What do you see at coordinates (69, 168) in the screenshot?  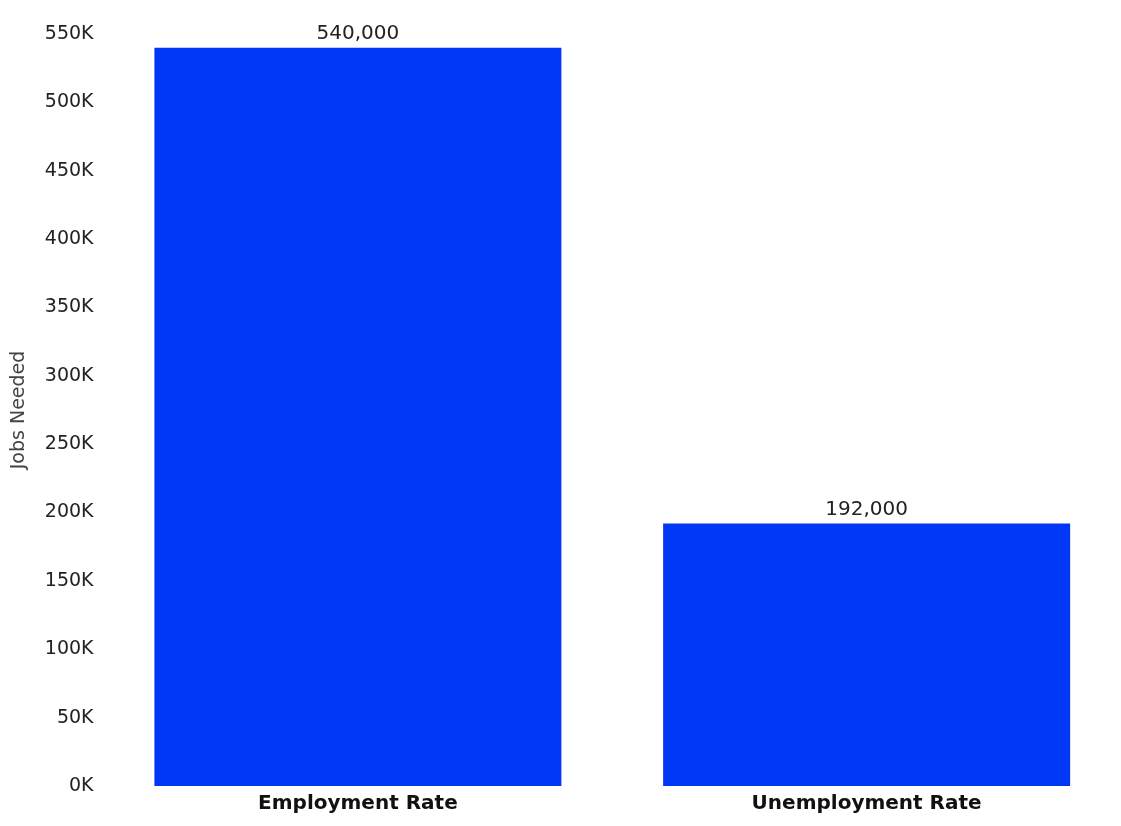 I see `y-tick-label: 450K` at bounding box center [69, 168].